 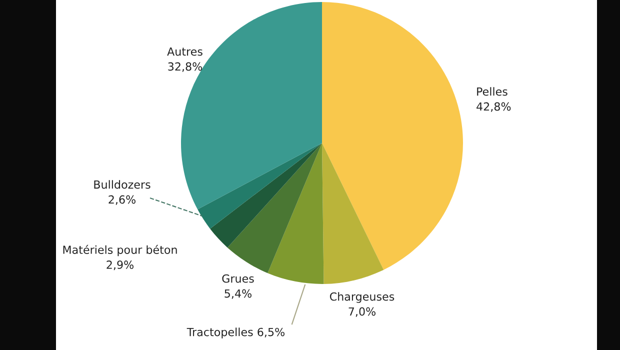 I want to click on data-label: 5,4%, so click(x=238, y=294).